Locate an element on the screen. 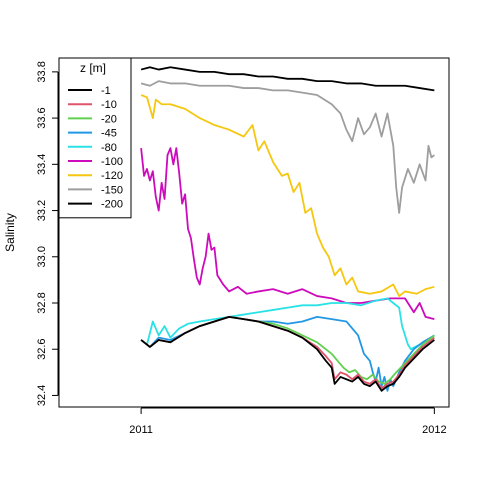  y-tick-label-3: 33.0 is located at coordinates (42, 256).